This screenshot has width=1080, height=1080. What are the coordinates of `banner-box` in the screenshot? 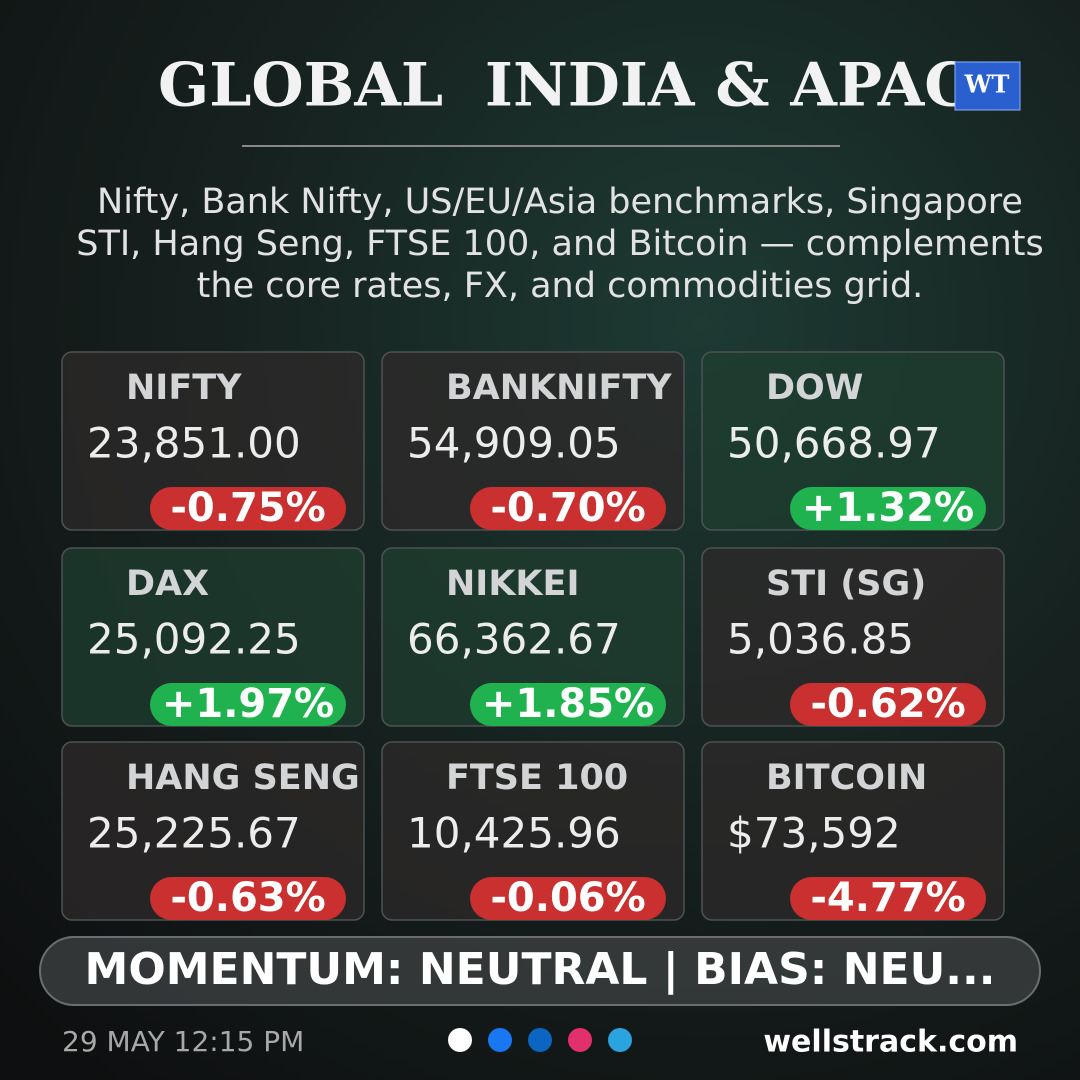 It's located at (540, 971).